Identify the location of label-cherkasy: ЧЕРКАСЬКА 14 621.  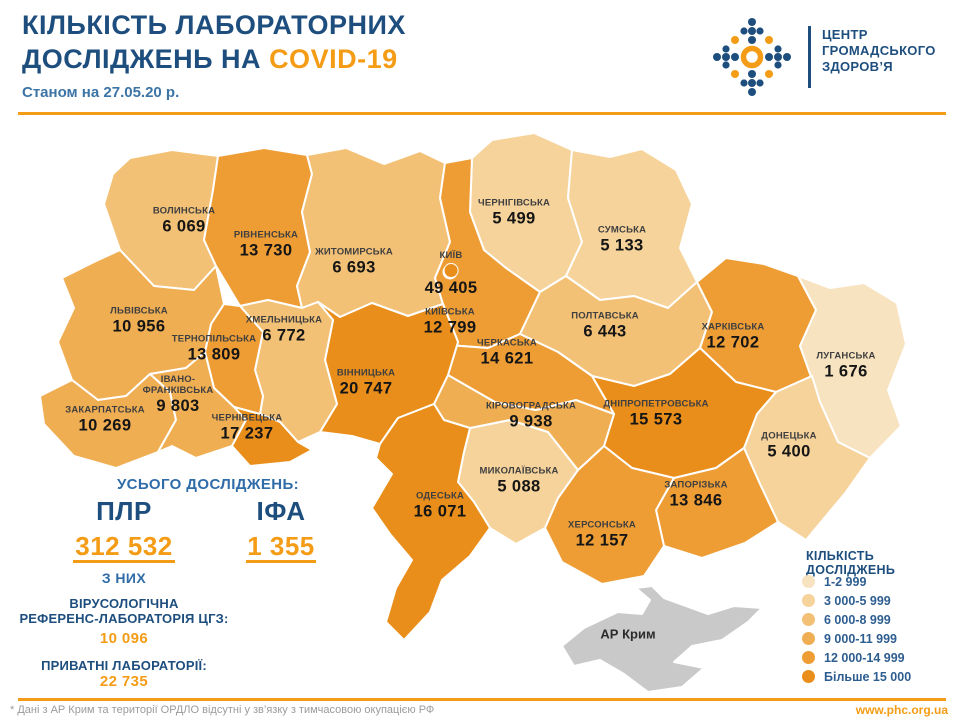
(507, 353).